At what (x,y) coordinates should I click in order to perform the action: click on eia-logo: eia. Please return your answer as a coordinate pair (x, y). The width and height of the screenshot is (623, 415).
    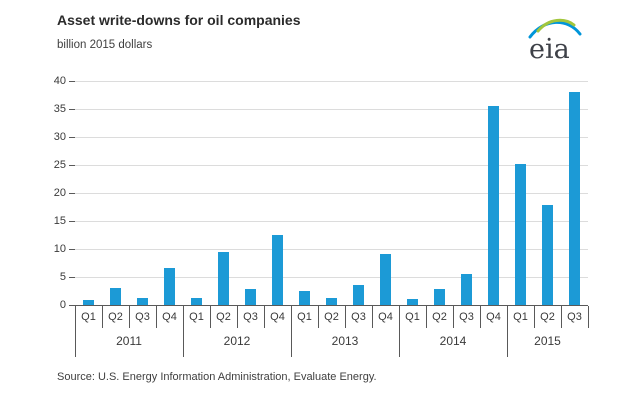
    Looking at the image, I should click on (552, 39).